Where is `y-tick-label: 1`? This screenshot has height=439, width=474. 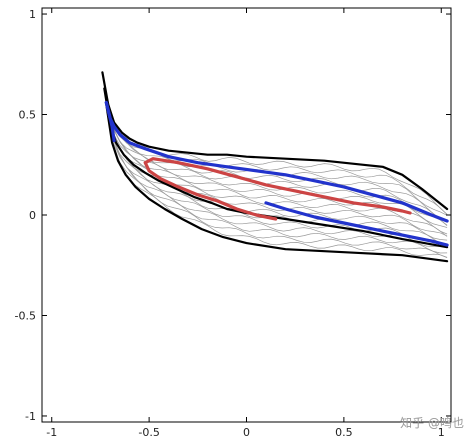
y-tick-label: 1 is located at coordinates (32, 14).